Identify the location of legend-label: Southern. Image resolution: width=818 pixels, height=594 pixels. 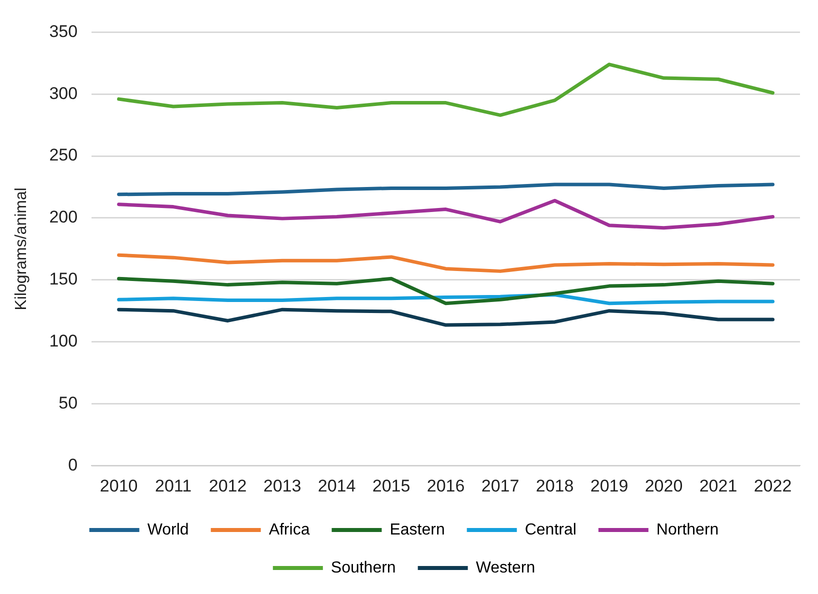
(363, 567).